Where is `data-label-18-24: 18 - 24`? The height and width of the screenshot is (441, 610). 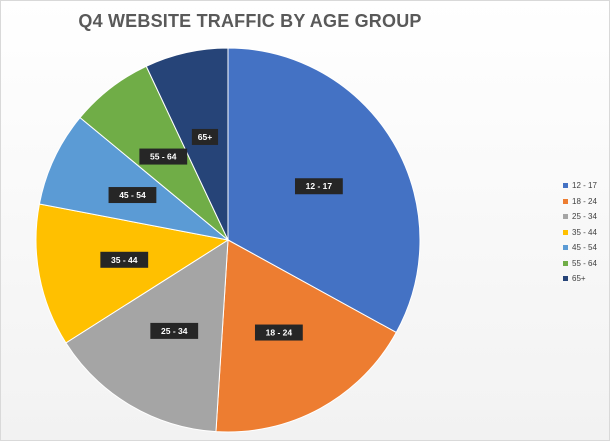 data-label-18-24: 18 - 24 is located at coordinates (278, 332).